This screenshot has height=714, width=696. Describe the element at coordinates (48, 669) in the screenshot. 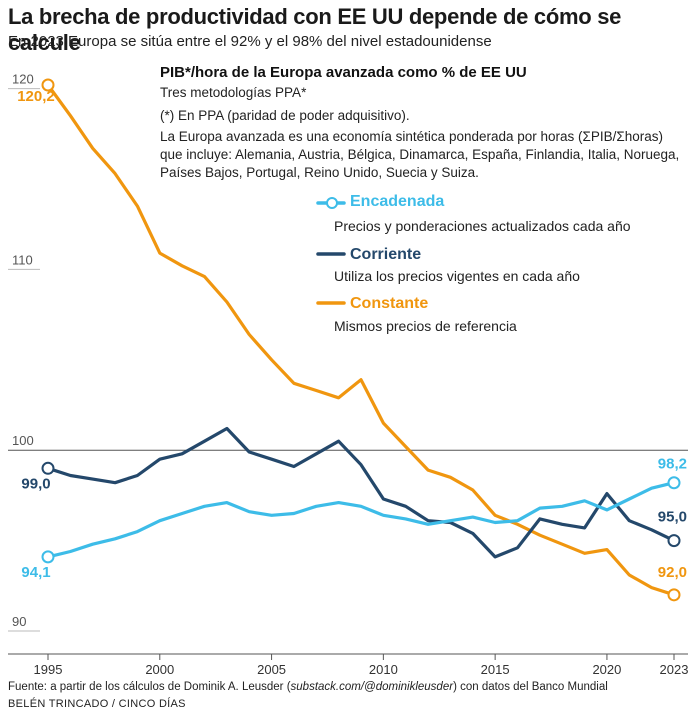

I see `x-tick-label: 1995` at that location.